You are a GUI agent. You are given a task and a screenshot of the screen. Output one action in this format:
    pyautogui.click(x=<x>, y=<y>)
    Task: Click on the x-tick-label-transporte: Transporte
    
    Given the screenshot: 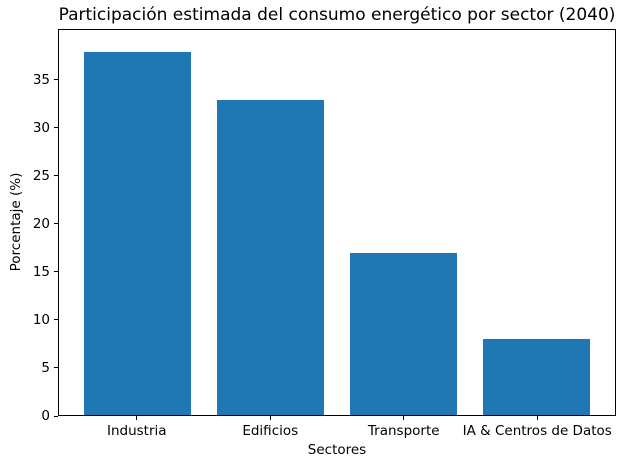 What is the action you would take?
    pyautogui.click(x=403, y=431)
    